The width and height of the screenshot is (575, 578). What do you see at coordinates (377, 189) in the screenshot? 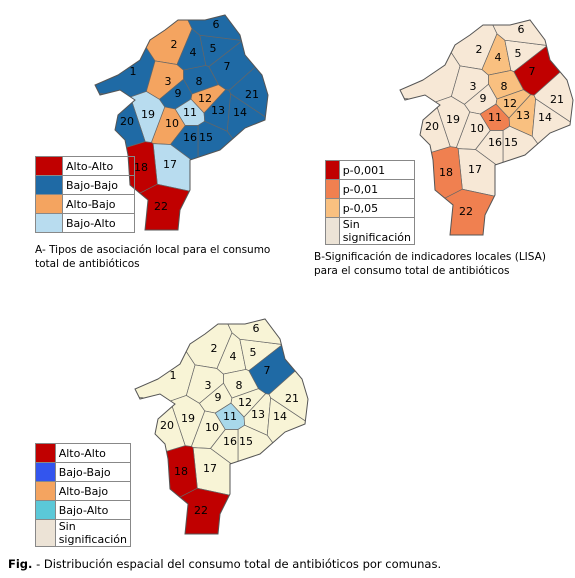
I see `legend-label: p-0,01` at bounding box center [377, 189].